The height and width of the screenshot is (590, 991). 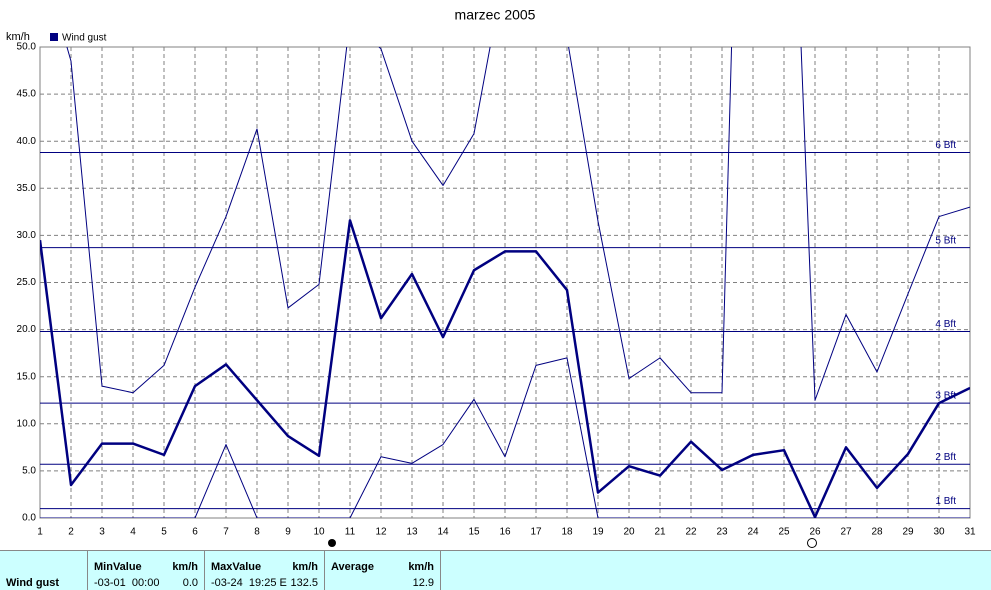 What do you see at coordinates (185, 567) in the screenshot?
I see `min-unit: km/h` at bounding box center [185, 567].